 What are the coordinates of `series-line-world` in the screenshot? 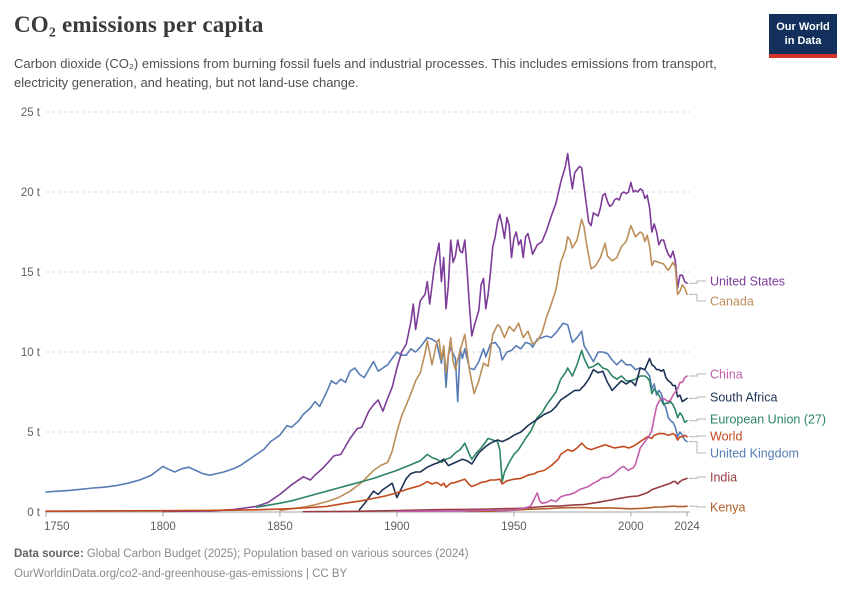 It's located at (366, 472).